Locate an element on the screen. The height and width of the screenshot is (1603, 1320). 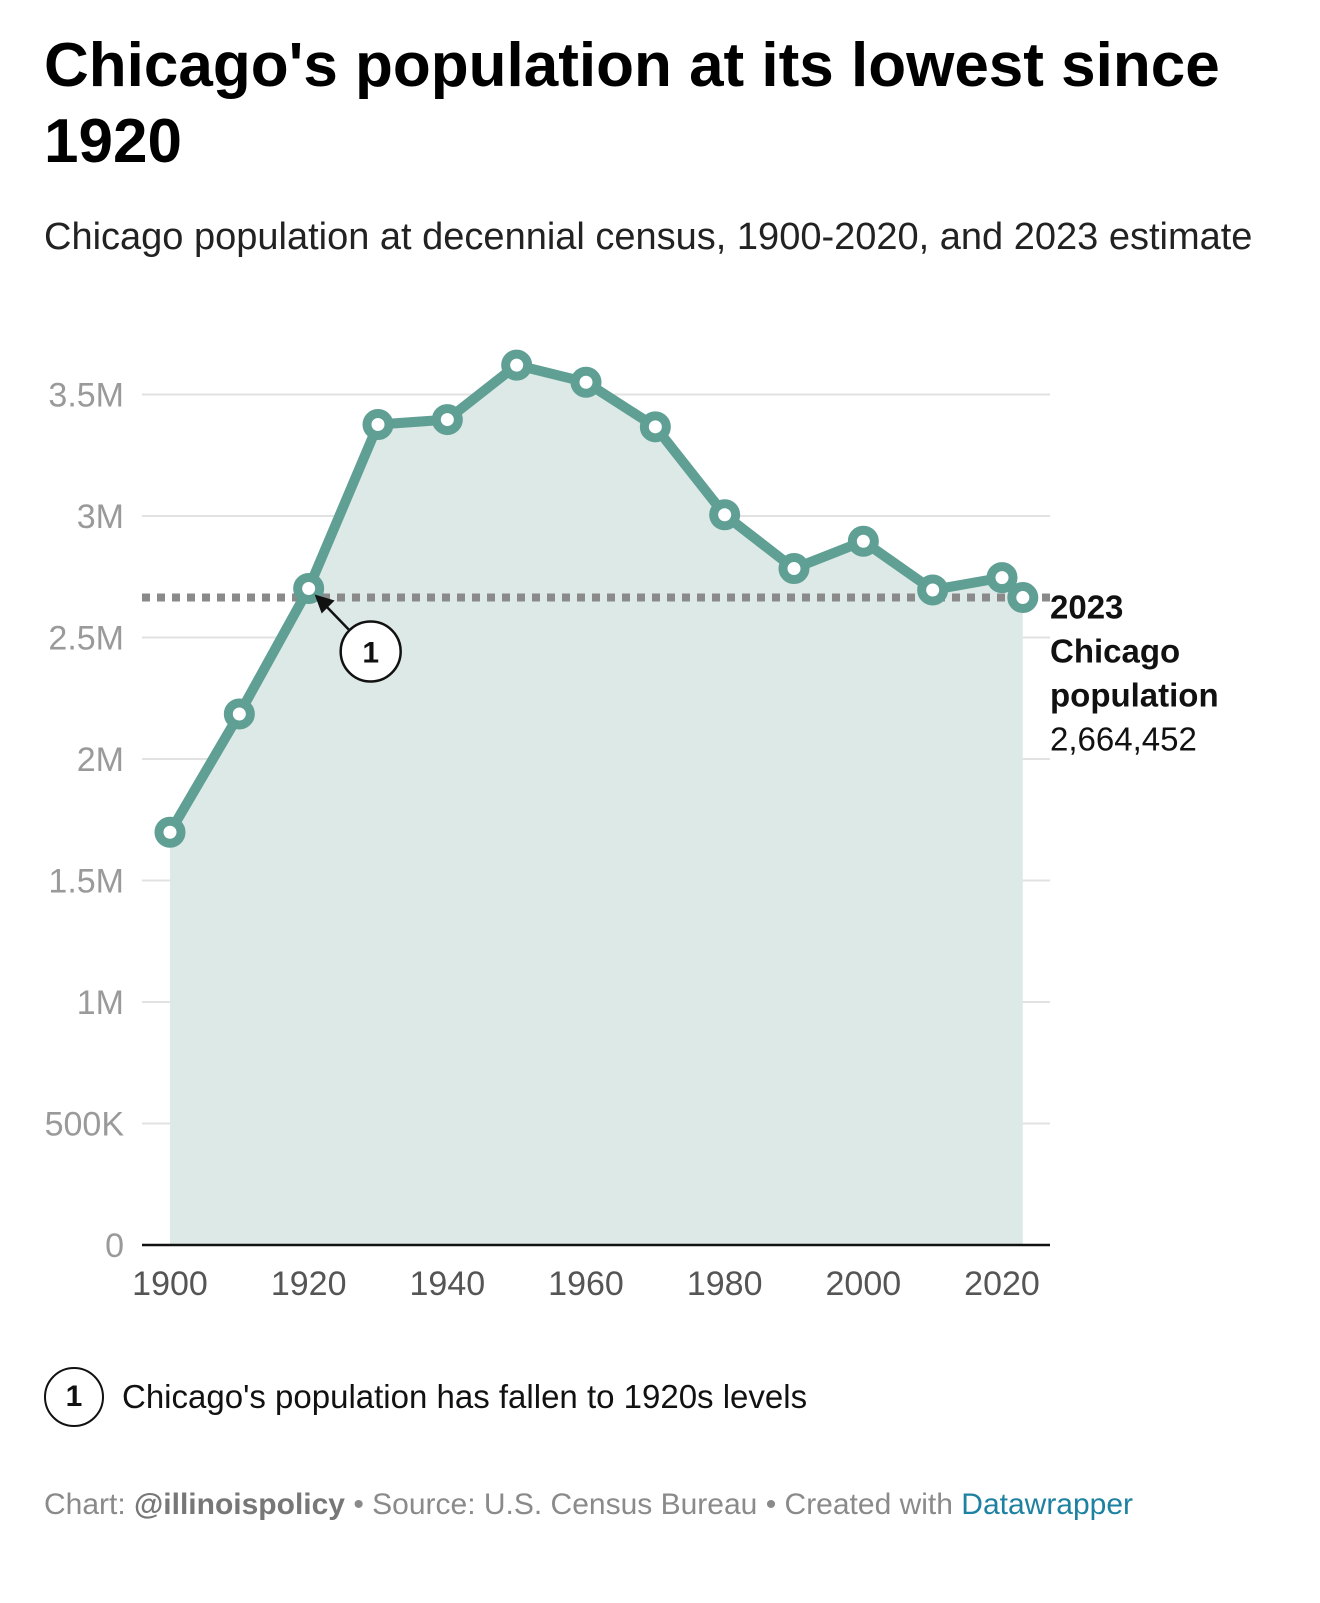
x-tick-label: 1980 is located at coordinates (725, 1284).